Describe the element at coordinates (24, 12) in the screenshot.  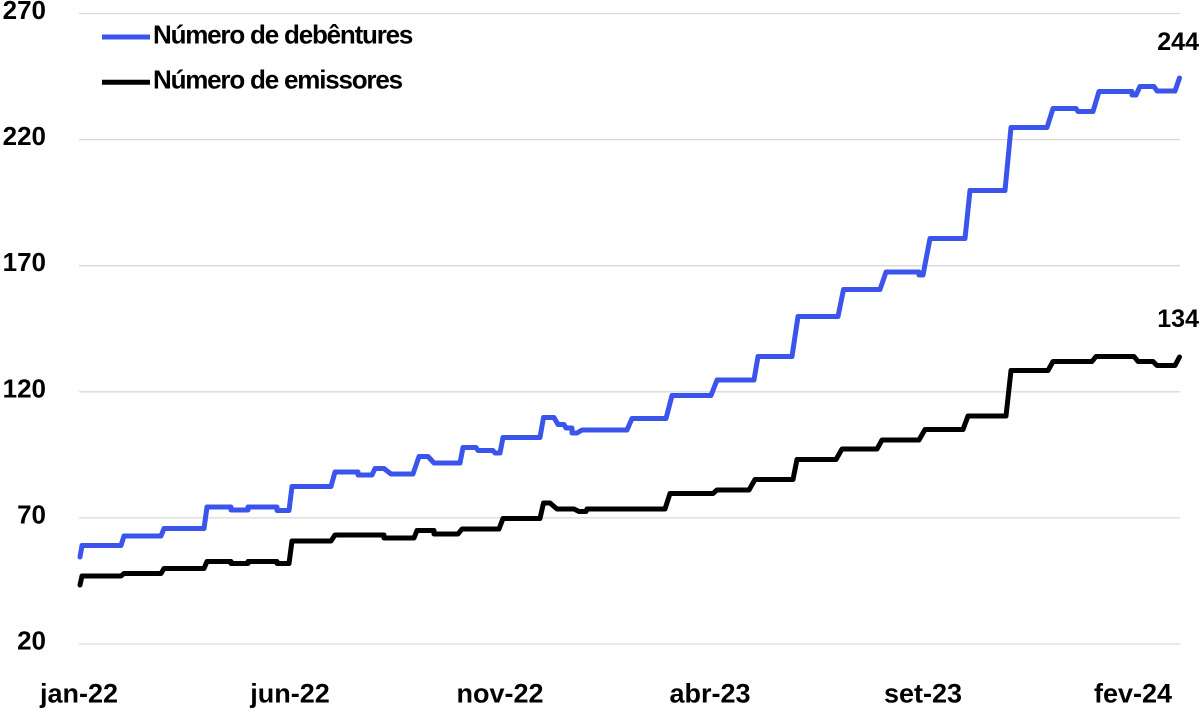
I see `svg-text: 270` at that location.